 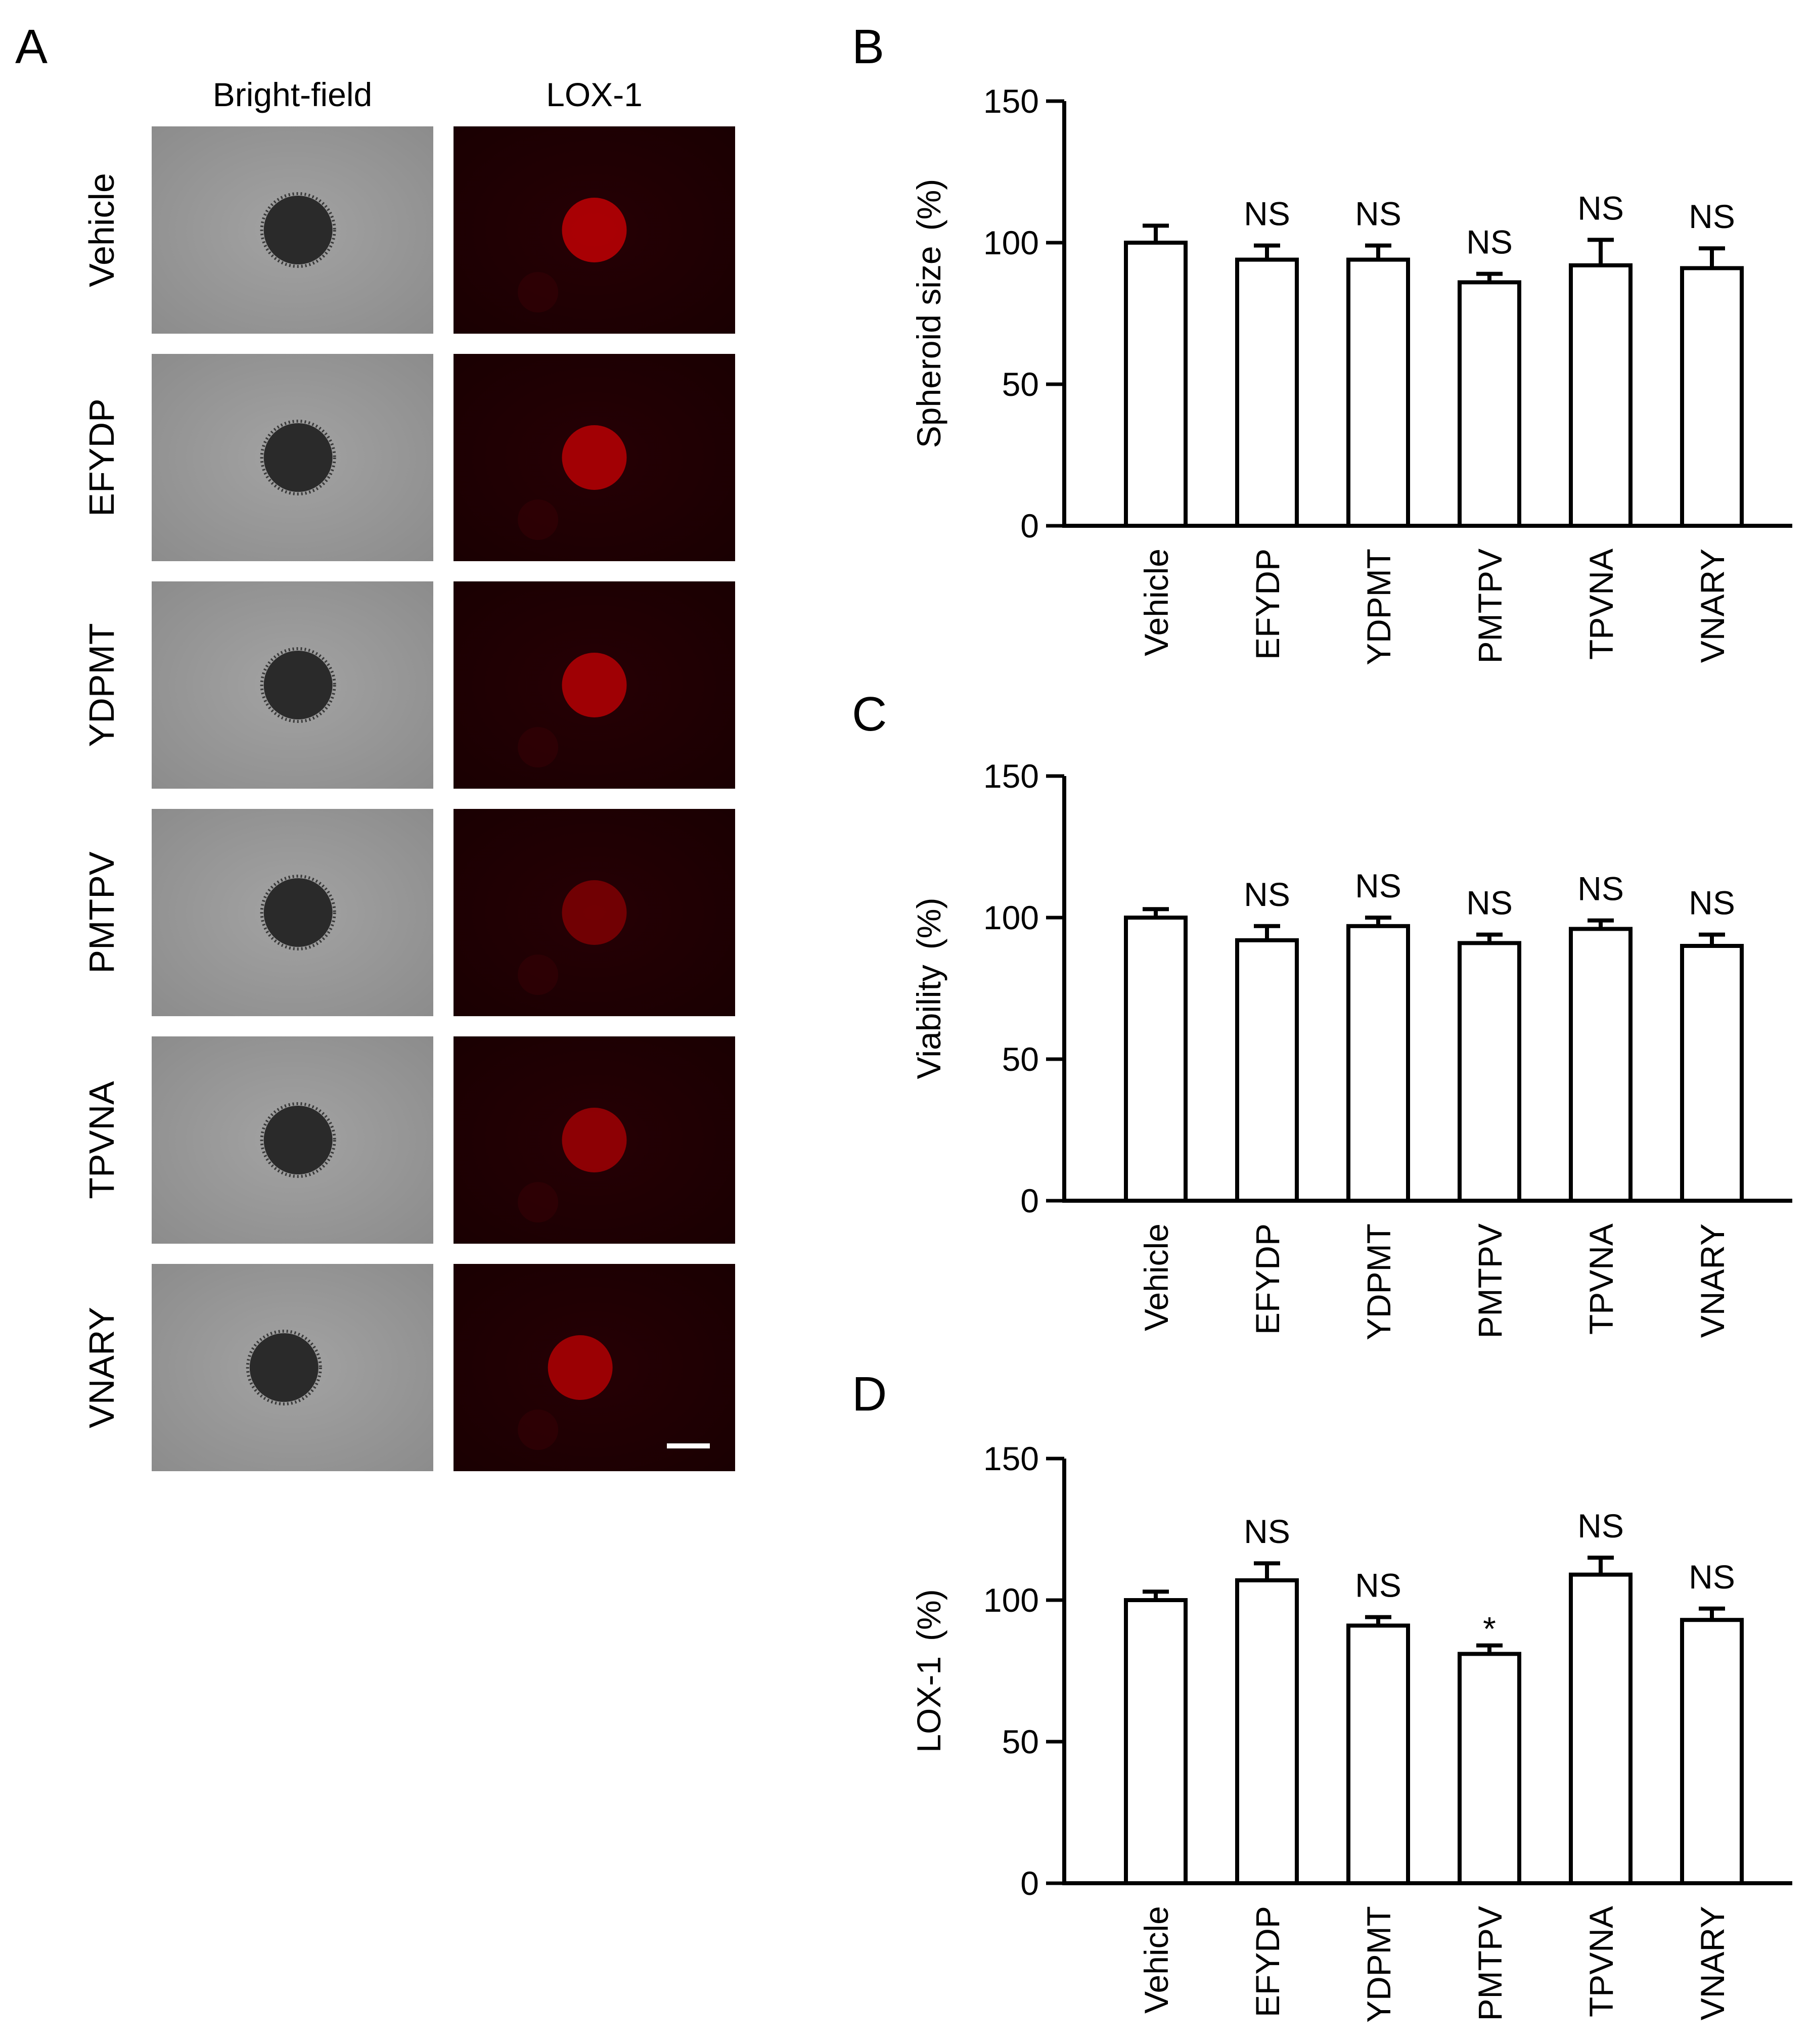 I want to click on scale-bar, so click(x=688, y=1446).